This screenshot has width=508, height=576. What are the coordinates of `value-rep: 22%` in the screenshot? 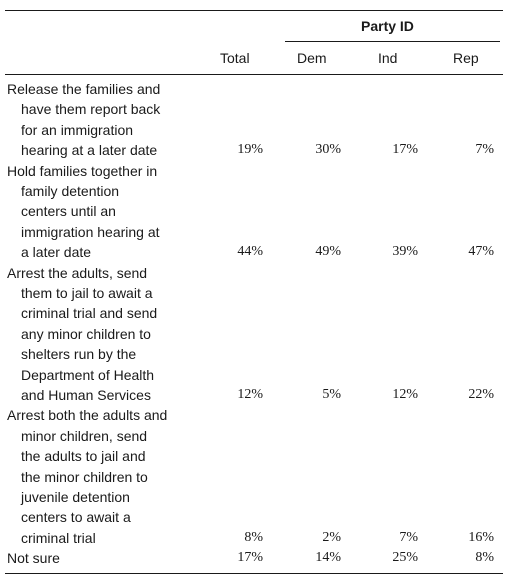 It's located at (481, 394).